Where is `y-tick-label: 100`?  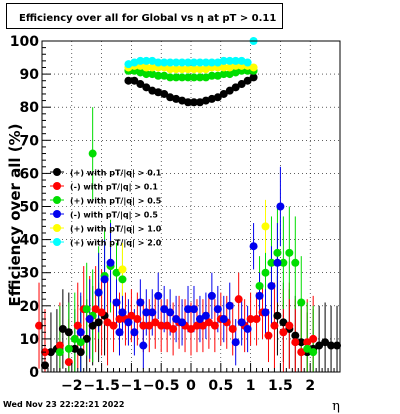
y-tick-label: 100 is located at coordinates (24, 42).